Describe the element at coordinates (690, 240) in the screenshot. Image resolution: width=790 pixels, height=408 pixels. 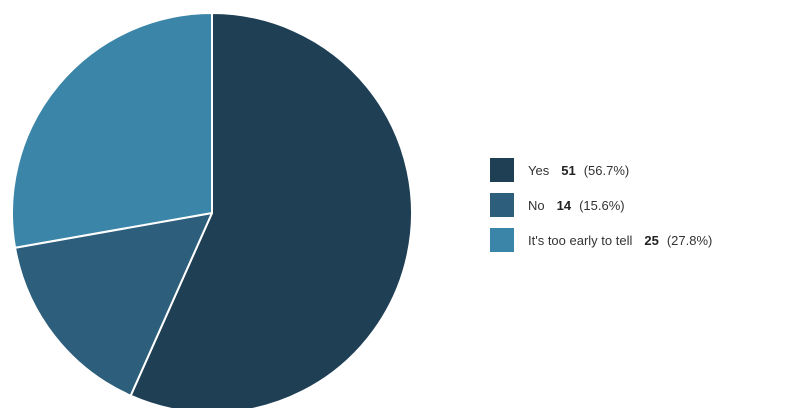
I see `legend-percent-2: (27.8%)` at that location.